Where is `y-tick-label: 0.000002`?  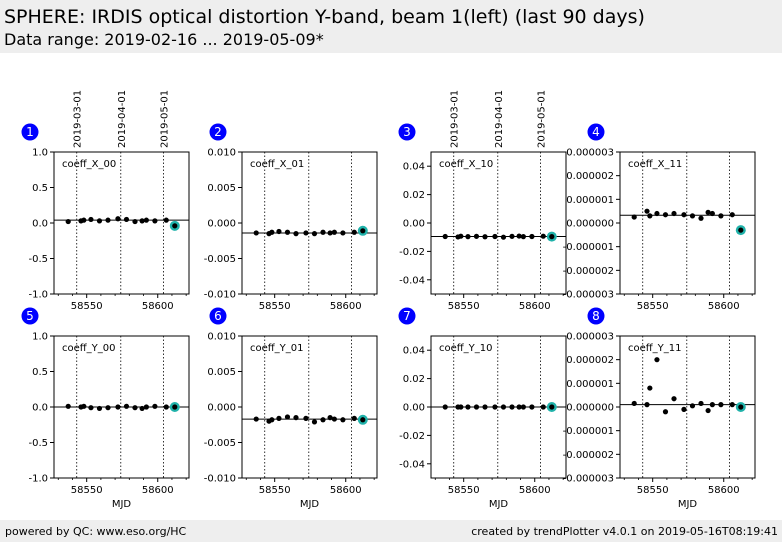
y-tick-label: 0.000002 is located at coordinates (590, 176).